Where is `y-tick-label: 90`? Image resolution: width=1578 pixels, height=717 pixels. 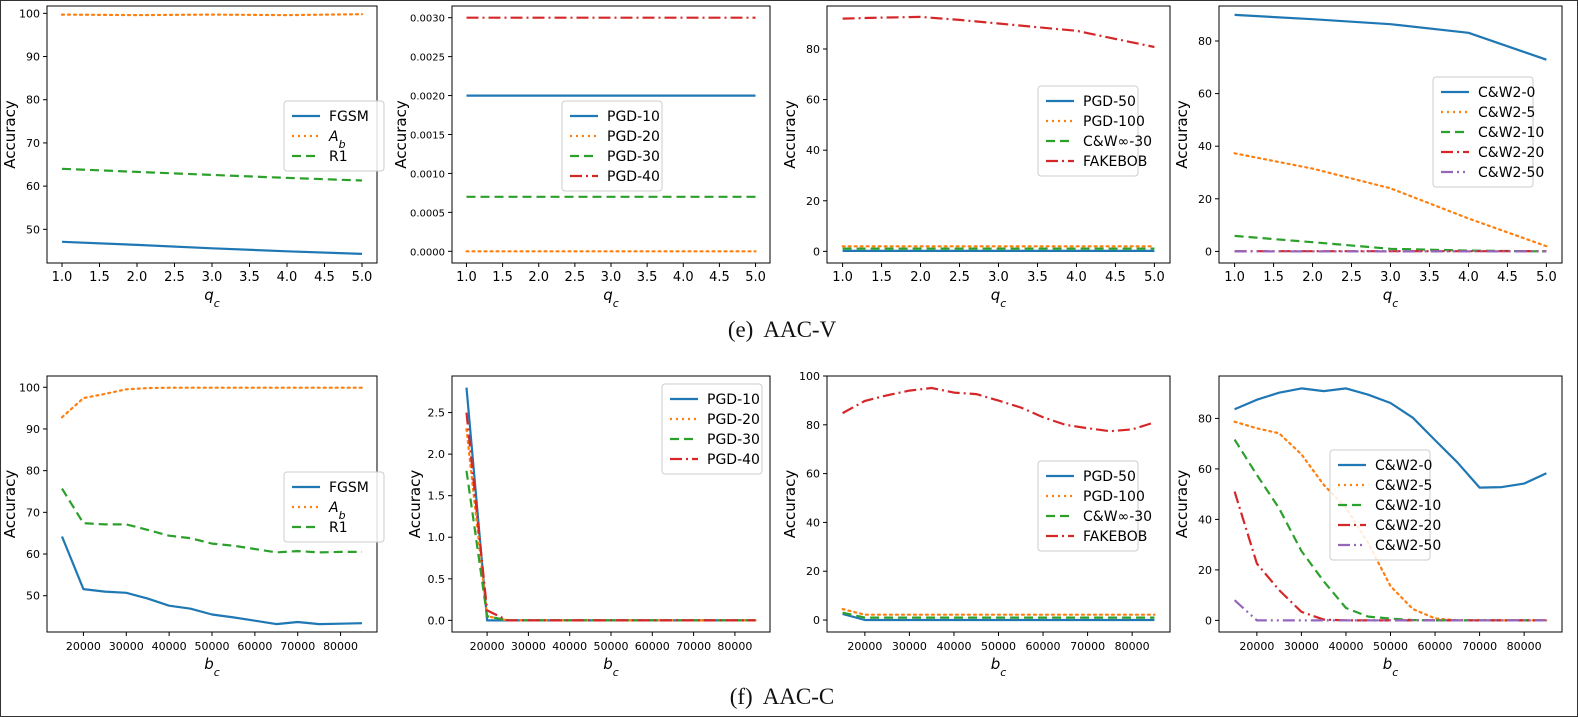 y-tick-label: 90 is located at coordinates (33, 429).